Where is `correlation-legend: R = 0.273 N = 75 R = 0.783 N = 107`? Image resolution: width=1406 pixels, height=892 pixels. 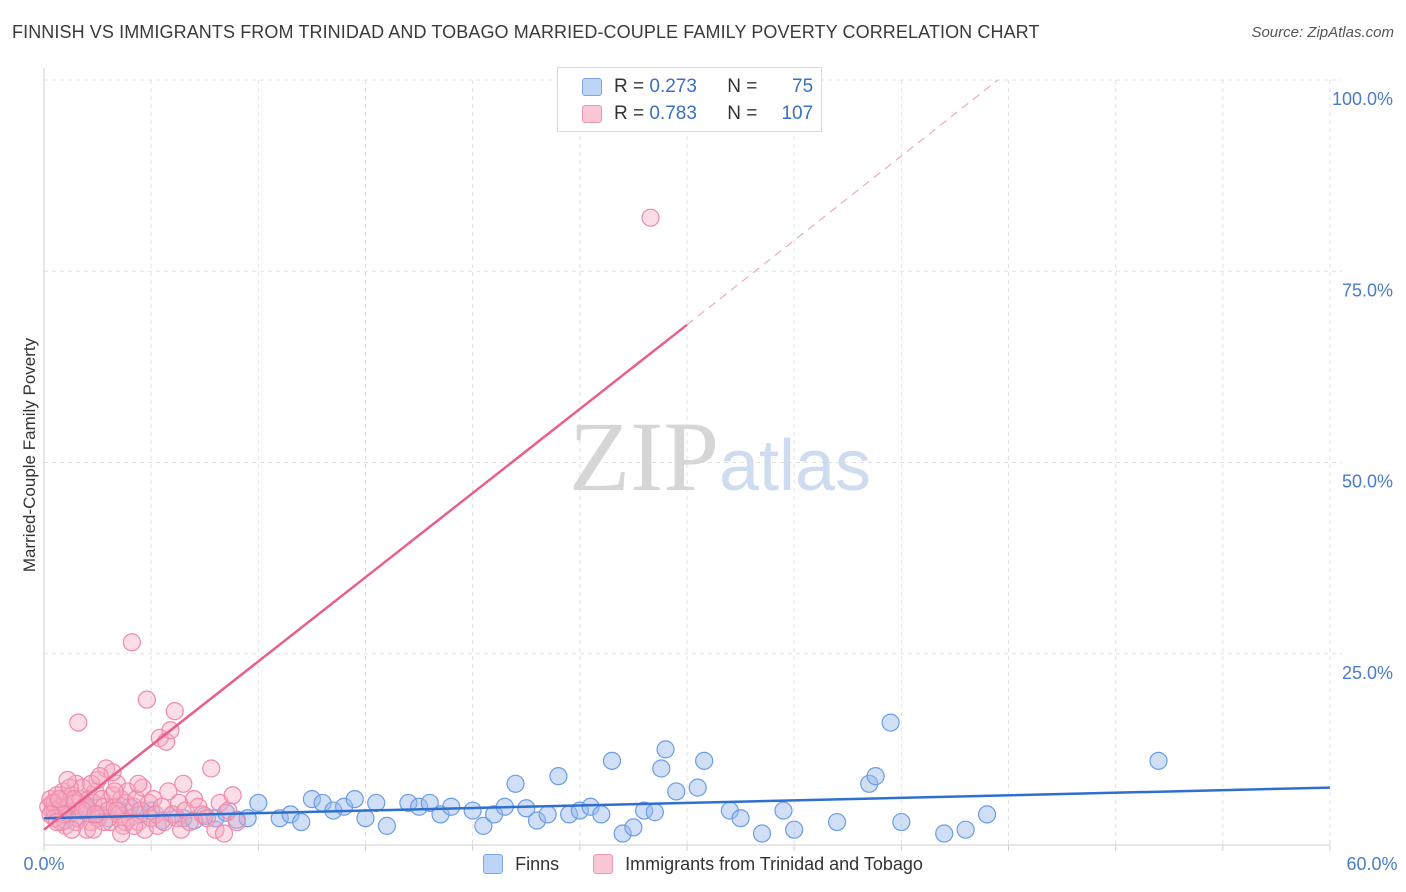 correlation-legend: R = 0.273 N = 75 R = 0.783 N = 107 is located at coordinates (689, 99).